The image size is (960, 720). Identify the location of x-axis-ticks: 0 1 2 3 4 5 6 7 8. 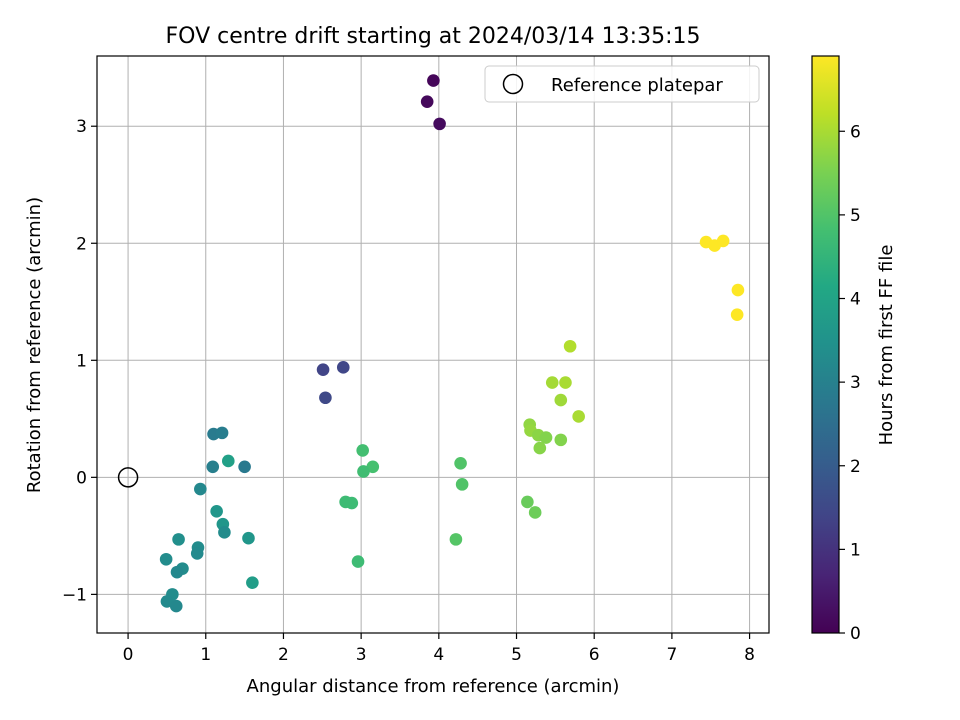
(439, 649).